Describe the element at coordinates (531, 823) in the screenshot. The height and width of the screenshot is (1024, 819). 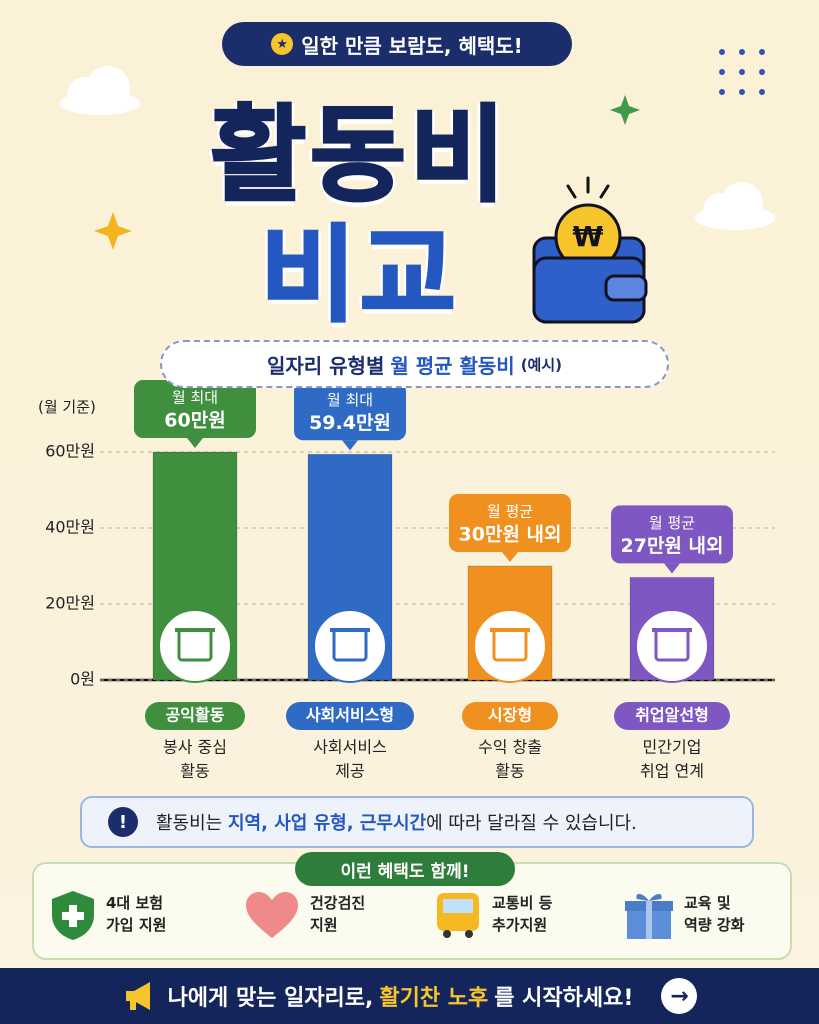
I see `notice-text: 에 따라 달라질 수 있습니다.` at that location.